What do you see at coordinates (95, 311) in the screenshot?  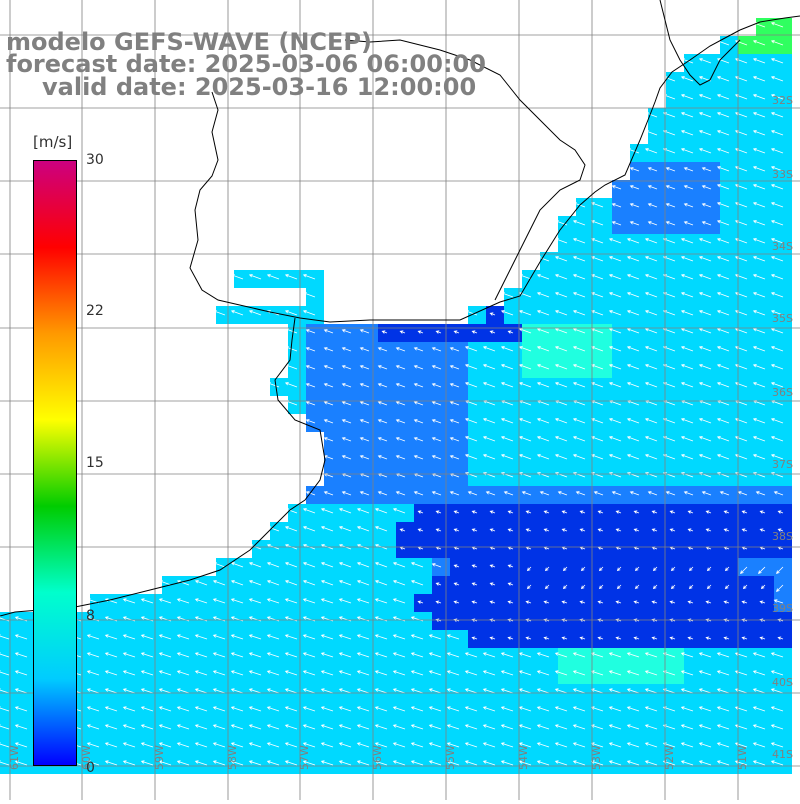 I see `colorbar-tick-22: 22` at bounding box center [95, 311].